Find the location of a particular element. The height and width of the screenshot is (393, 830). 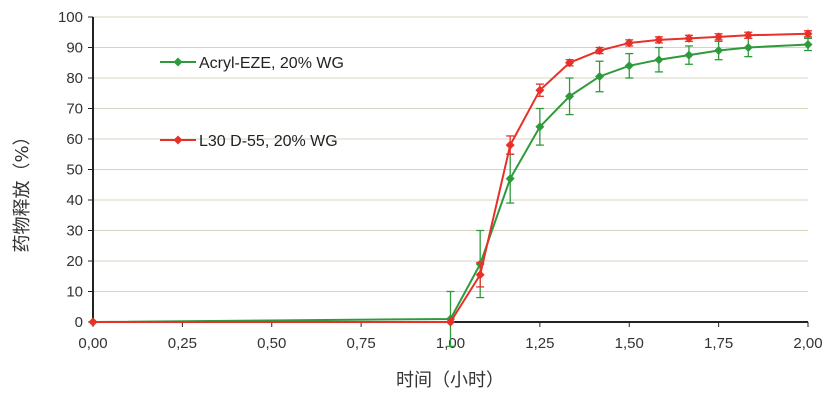

x-tick-label: 1,25 is located at coordinates (539, 343).